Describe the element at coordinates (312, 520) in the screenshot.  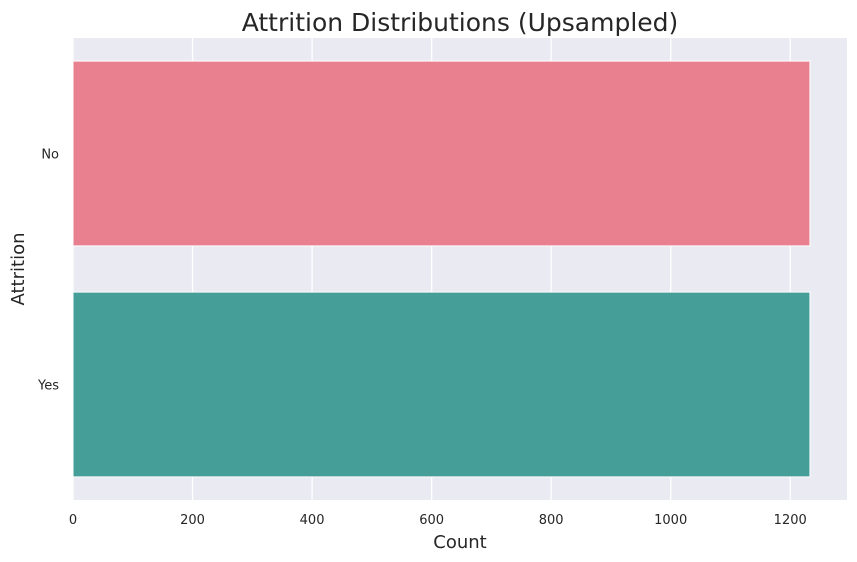
I see `x-tick-label: 400` at that location.